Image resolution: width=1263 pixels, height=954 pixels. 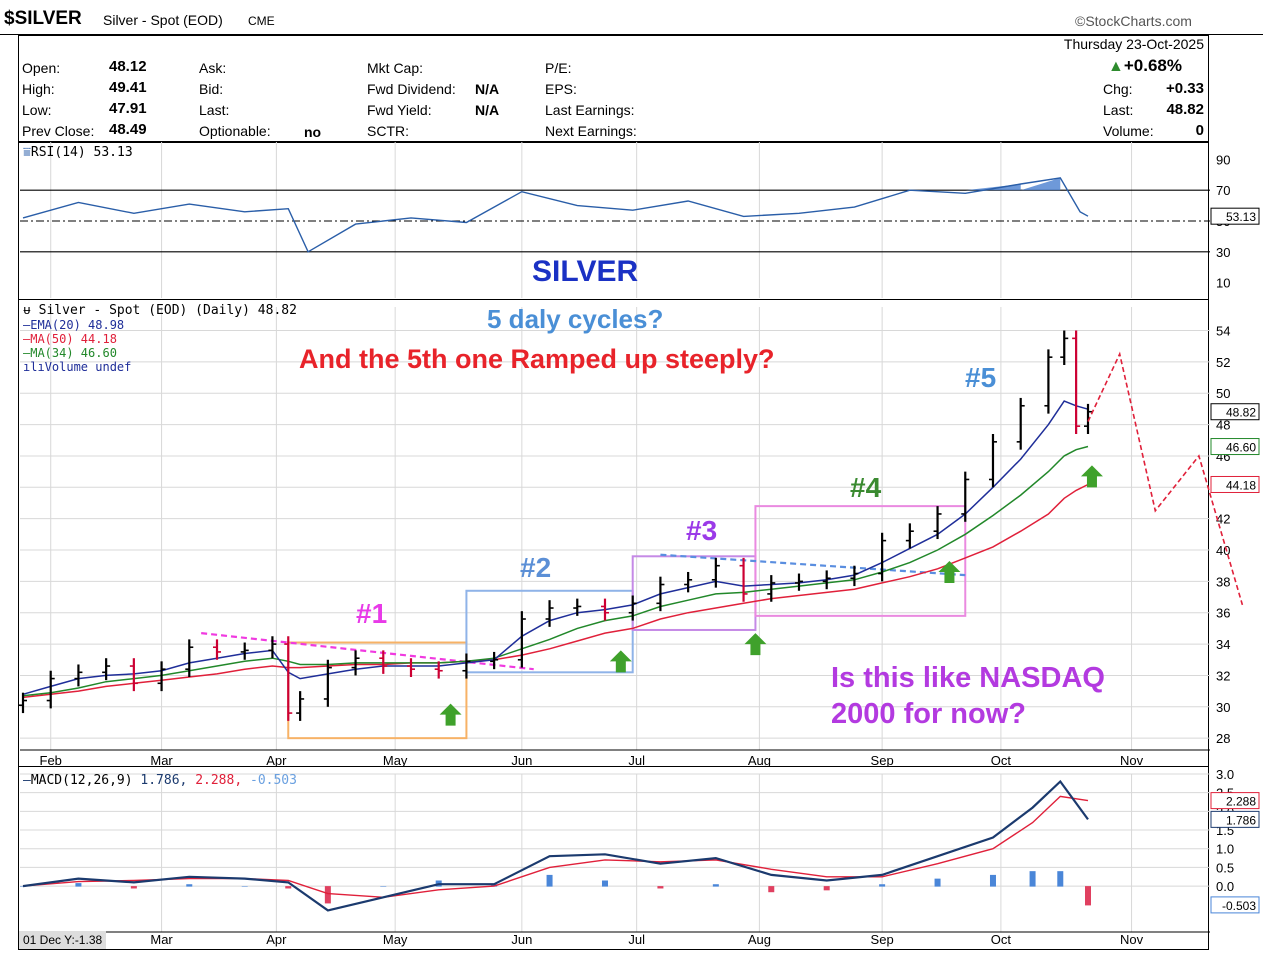 I want to click on rsi-y-tick: 10, so click(x=1223, y=283).